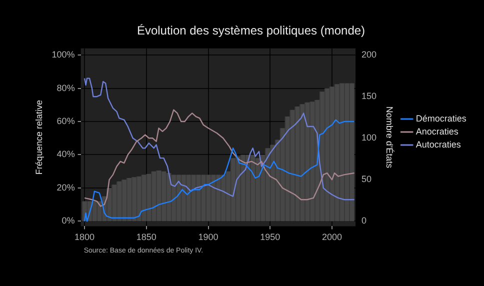 Image resolution: width=484 pixels, height=286 pixels. I want to click on x-tick-label: 1950, so click(270, 237).